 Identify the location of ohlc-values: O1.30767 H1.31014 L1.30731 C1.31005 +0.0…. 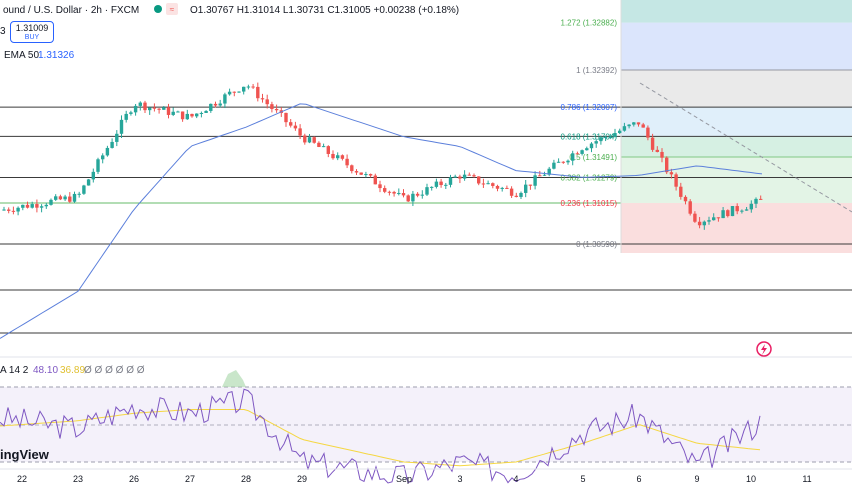
(324, 10).